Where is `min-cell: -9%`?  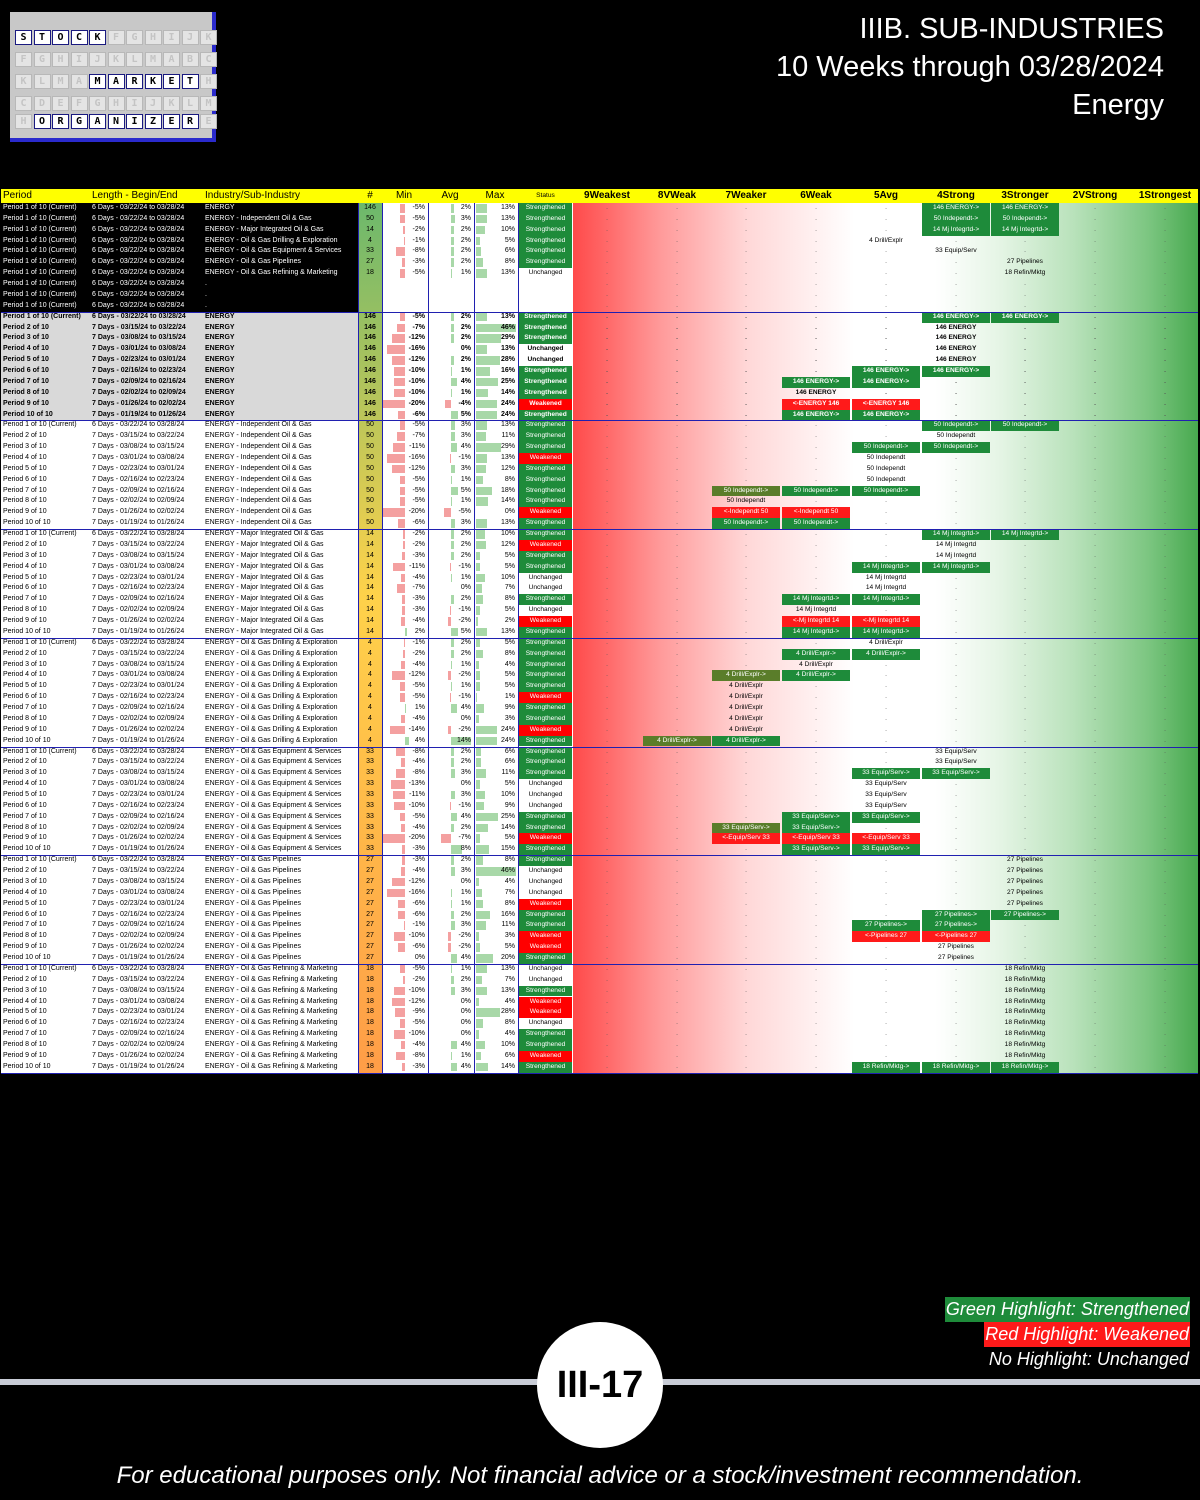 min-cell: -9% is located at coordinates (418, 1012).